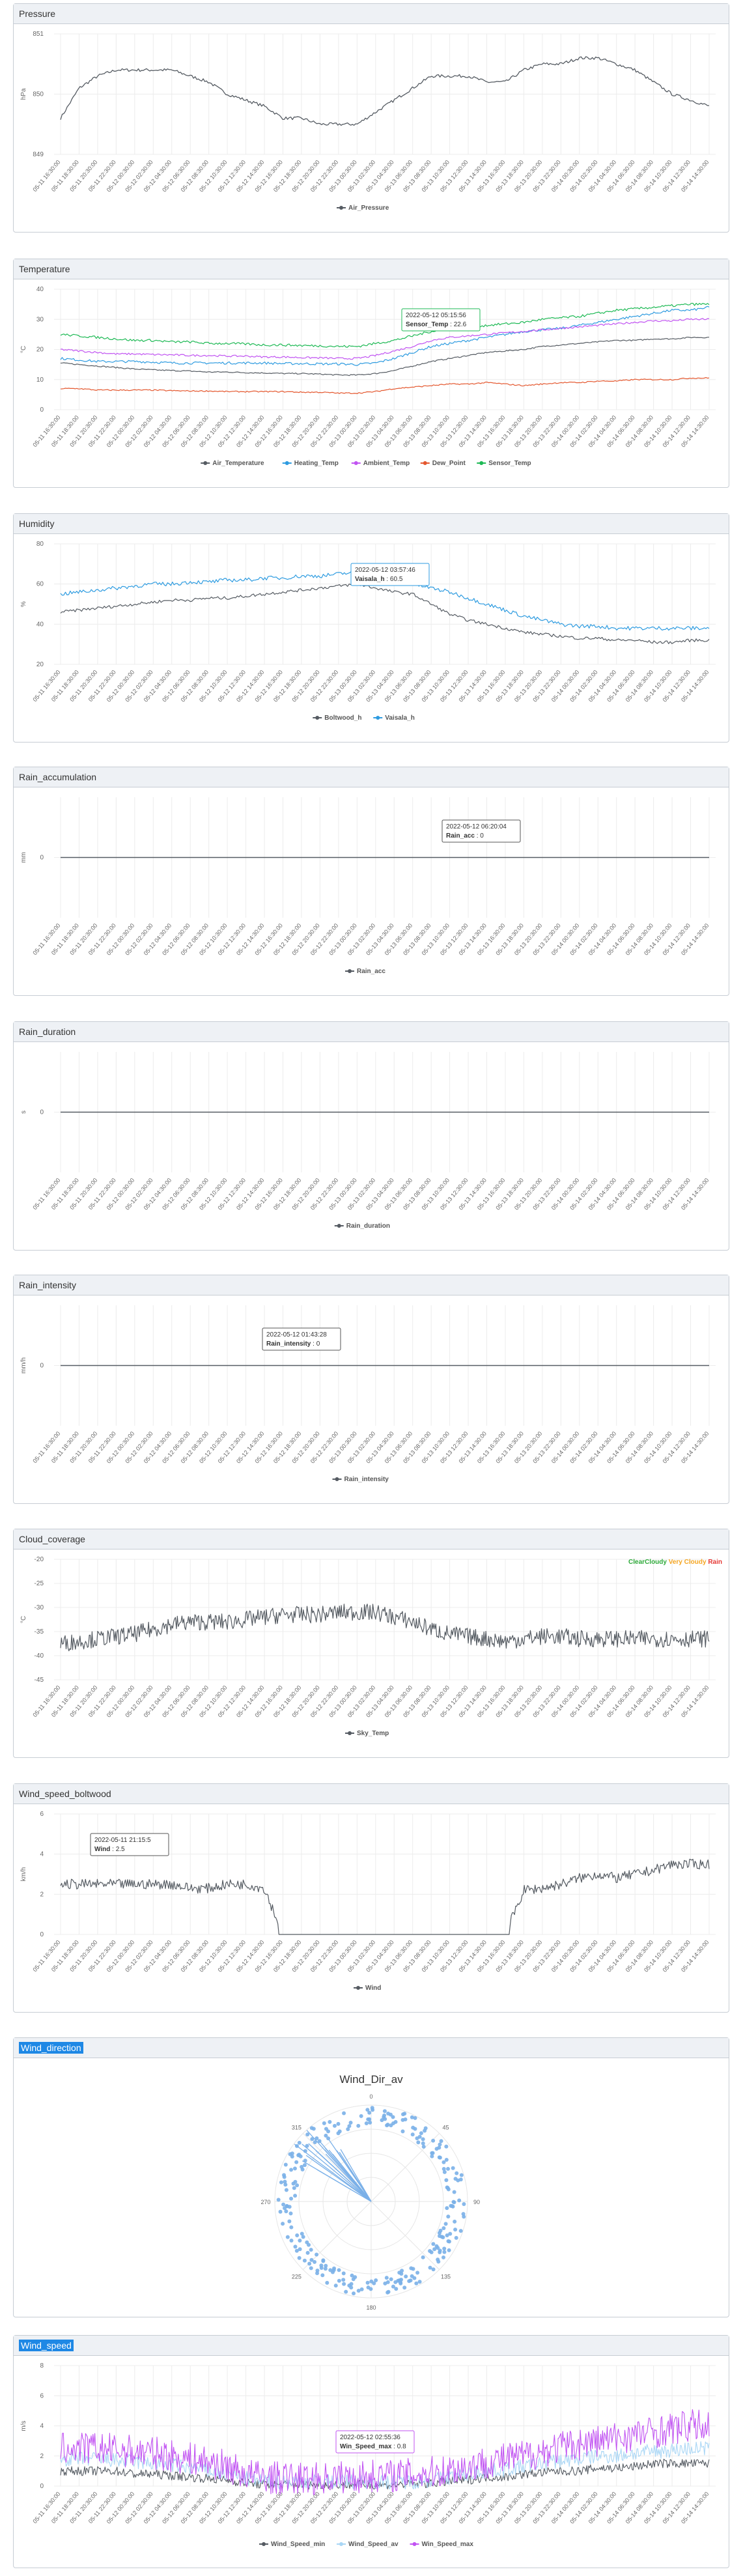 This screenshot has width=743, height=2576. Describe the element at coordinates (23, 1365) in the screenshot. I see `y-axis-label: mm/h` at that location.